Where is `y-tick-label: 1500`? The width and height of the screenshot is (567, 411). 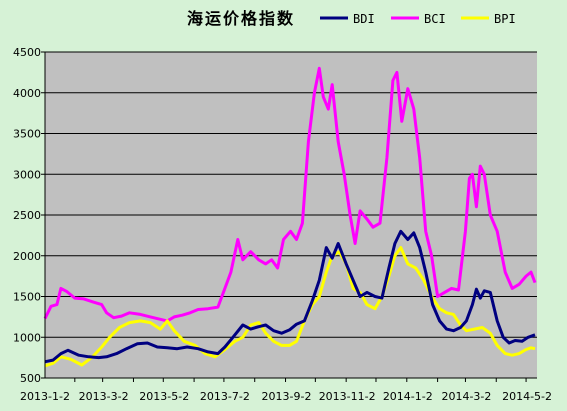 y-tick-label: 1500 is located at coordinates (27, 297).